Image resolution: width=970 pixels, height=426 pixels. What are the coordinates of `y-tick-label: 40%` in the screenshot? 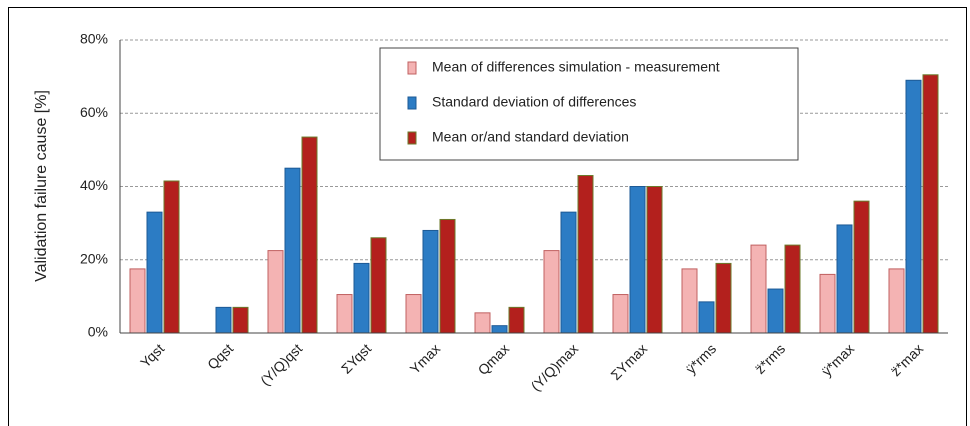 It's located at (94, 185).